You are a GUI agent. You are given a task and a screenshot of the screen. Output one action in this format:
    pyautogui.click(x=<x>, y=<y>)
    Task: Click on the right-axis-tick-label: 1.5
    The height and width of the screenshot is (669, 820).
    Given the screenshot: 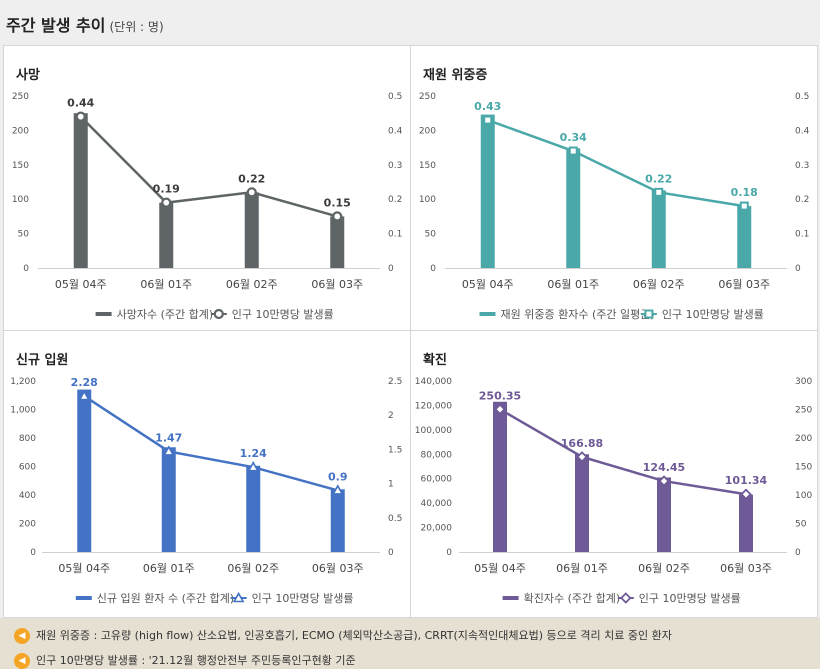 What is the action you would take?
    pyautogui.click(x=395, y=450)
    